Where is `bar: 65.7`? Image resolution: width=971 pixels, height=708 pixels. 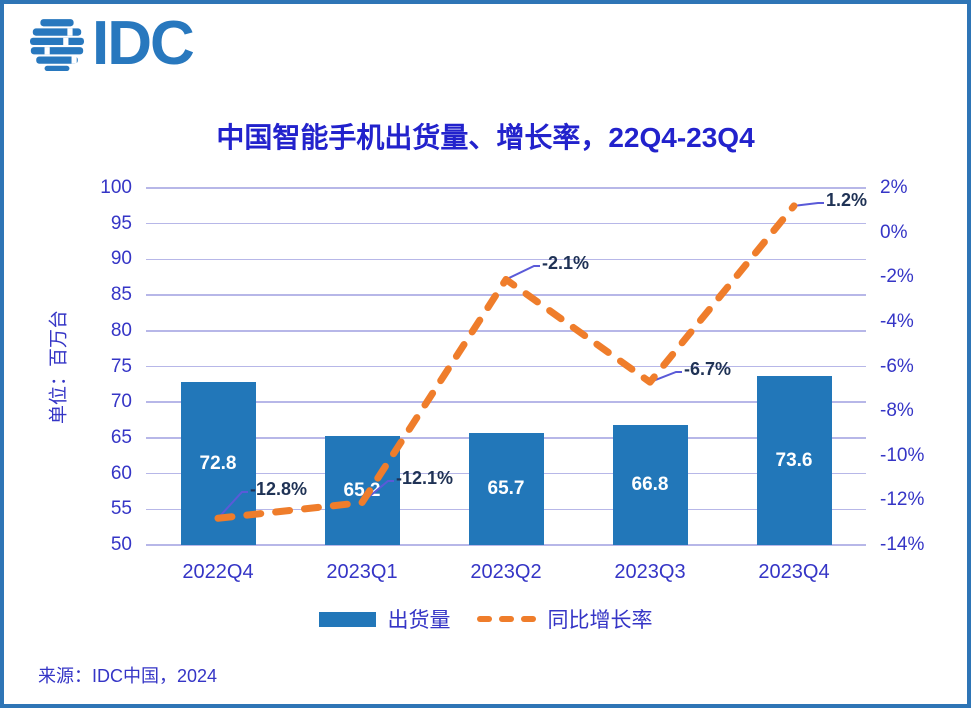
bar: 65.7 is located at coordinates (506, 488).